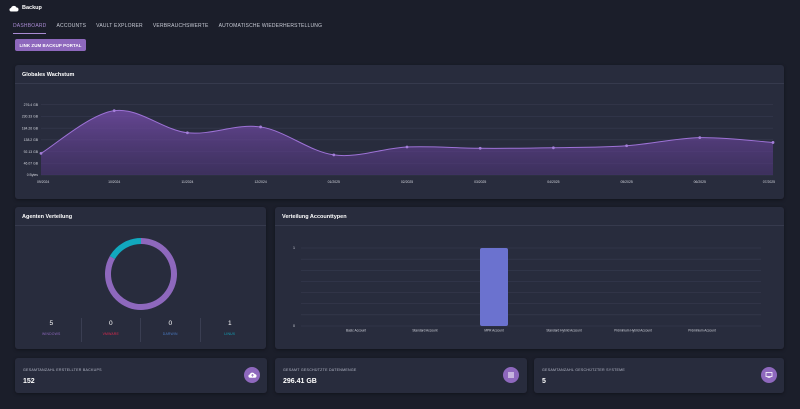 This screenshot has width=800, height=409. I want to click on agent-stat-value: 5, so click(51, 323).